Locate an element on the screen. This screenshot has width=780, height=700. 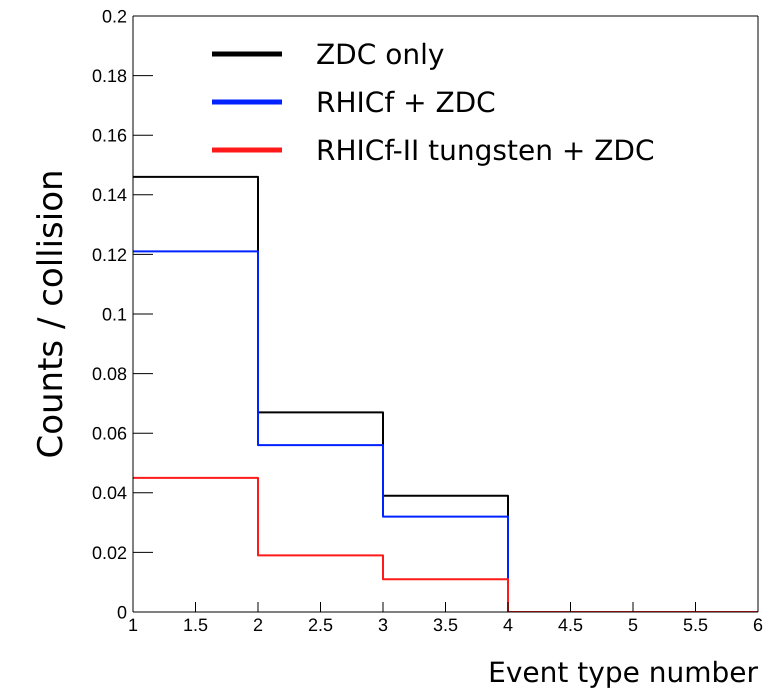
y-axis-title: Counts / collision is located at coordinates (51, 314).